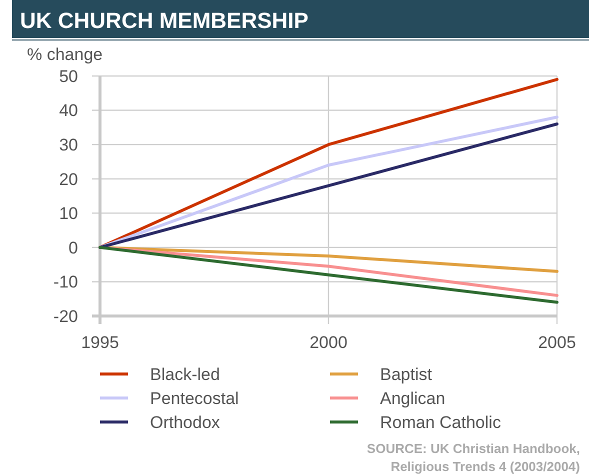  I want to click on y-tick-label: 40, so click(68, 110).